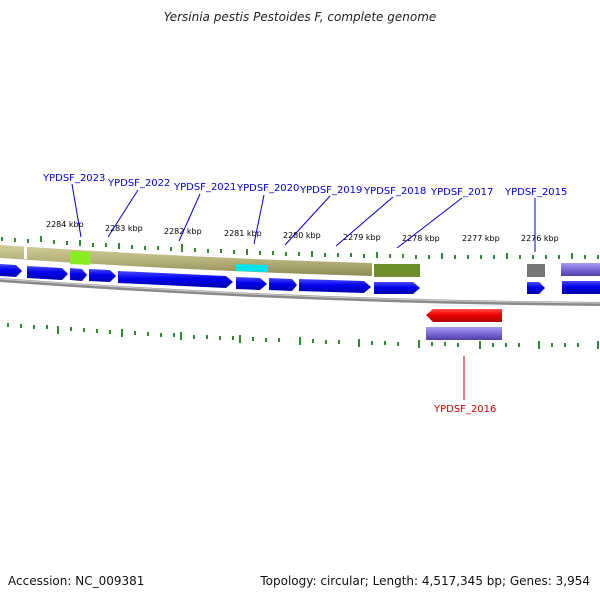 Image resolution: width=600 pixels, height=600 pixels. Describe the element at coordinates (397, 270) in the screenshot. I see `feature-dark-green` at that location.